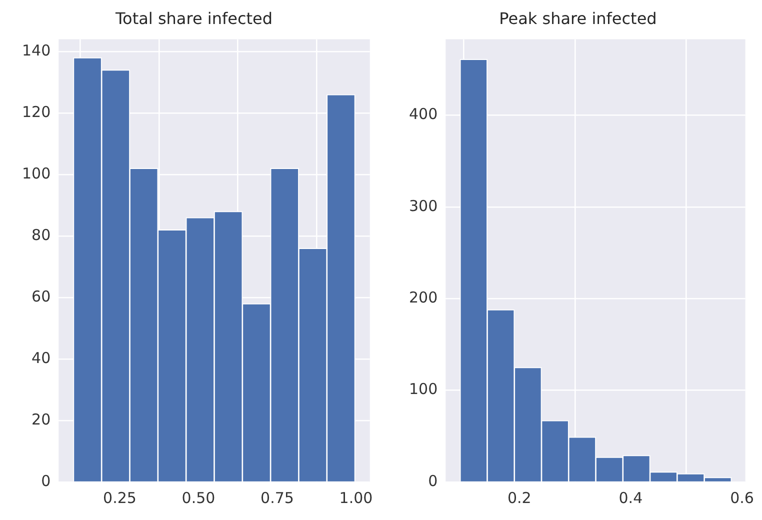 The height and width of the screenshot is (520, 762). Describe the element at coordinates (519, 497) in the screenshot. I see `x-tick-label: 0.2` at that location.